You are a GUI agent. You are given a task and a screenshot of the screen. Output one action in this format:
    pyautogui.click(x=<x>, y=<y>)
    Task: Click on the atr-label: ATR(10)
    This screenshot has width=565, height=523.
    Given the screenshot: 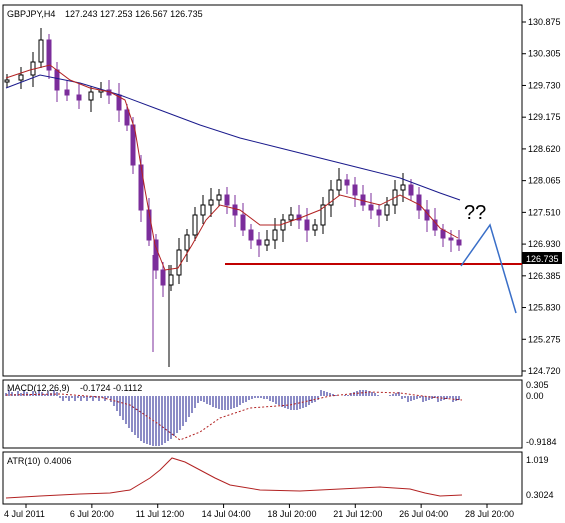 What is the action you would take?
    pyautogui.click(x=23, y=461)
    